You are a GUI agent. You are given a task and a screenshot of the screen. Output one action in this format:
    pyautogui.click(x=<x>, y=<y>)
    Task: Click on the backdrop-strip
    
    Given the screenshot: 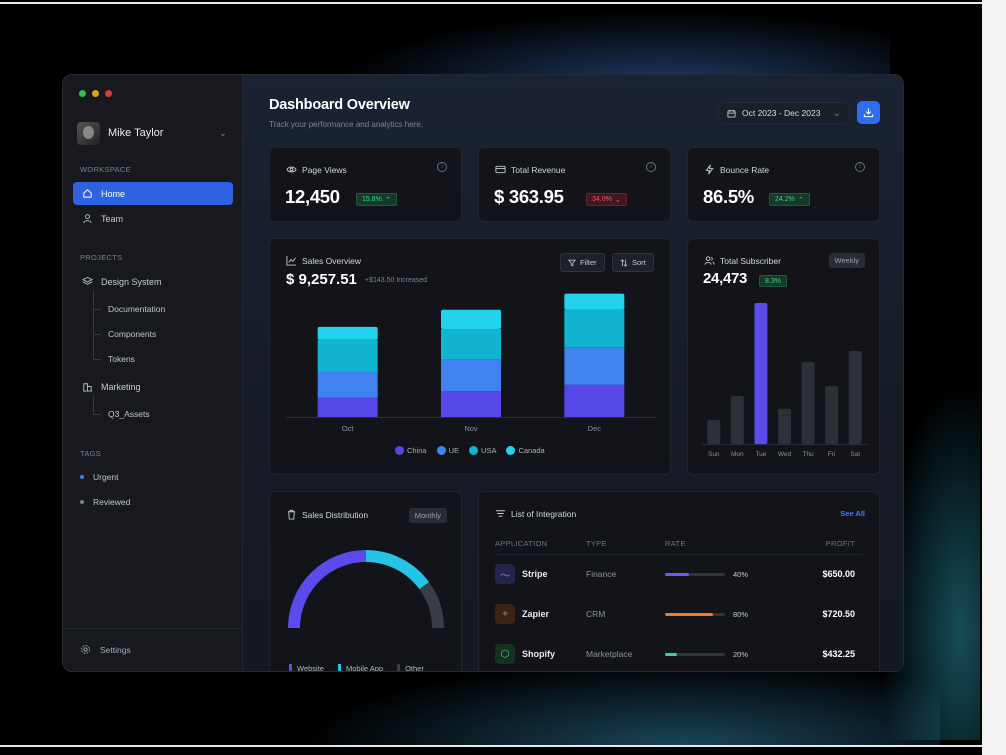 What is the action you would take?
    pyautogui.click(x=994, y=377)
    